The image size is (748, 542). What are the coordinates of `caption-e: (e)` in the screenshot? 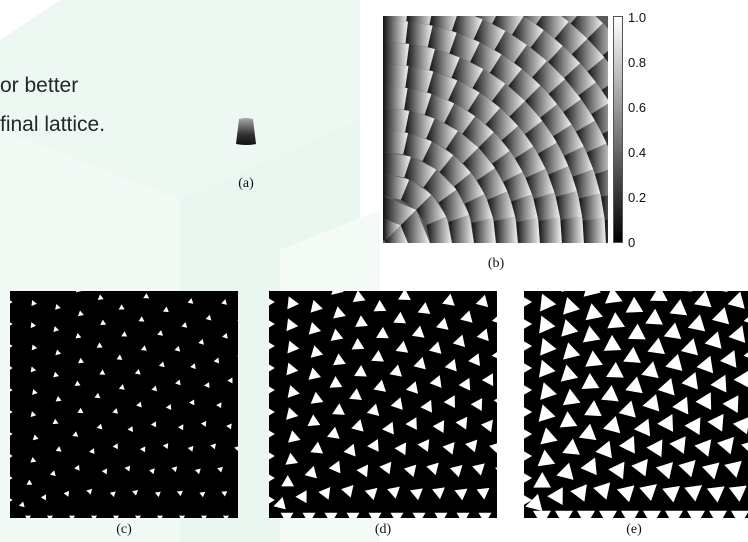 It's located at (634, 529).